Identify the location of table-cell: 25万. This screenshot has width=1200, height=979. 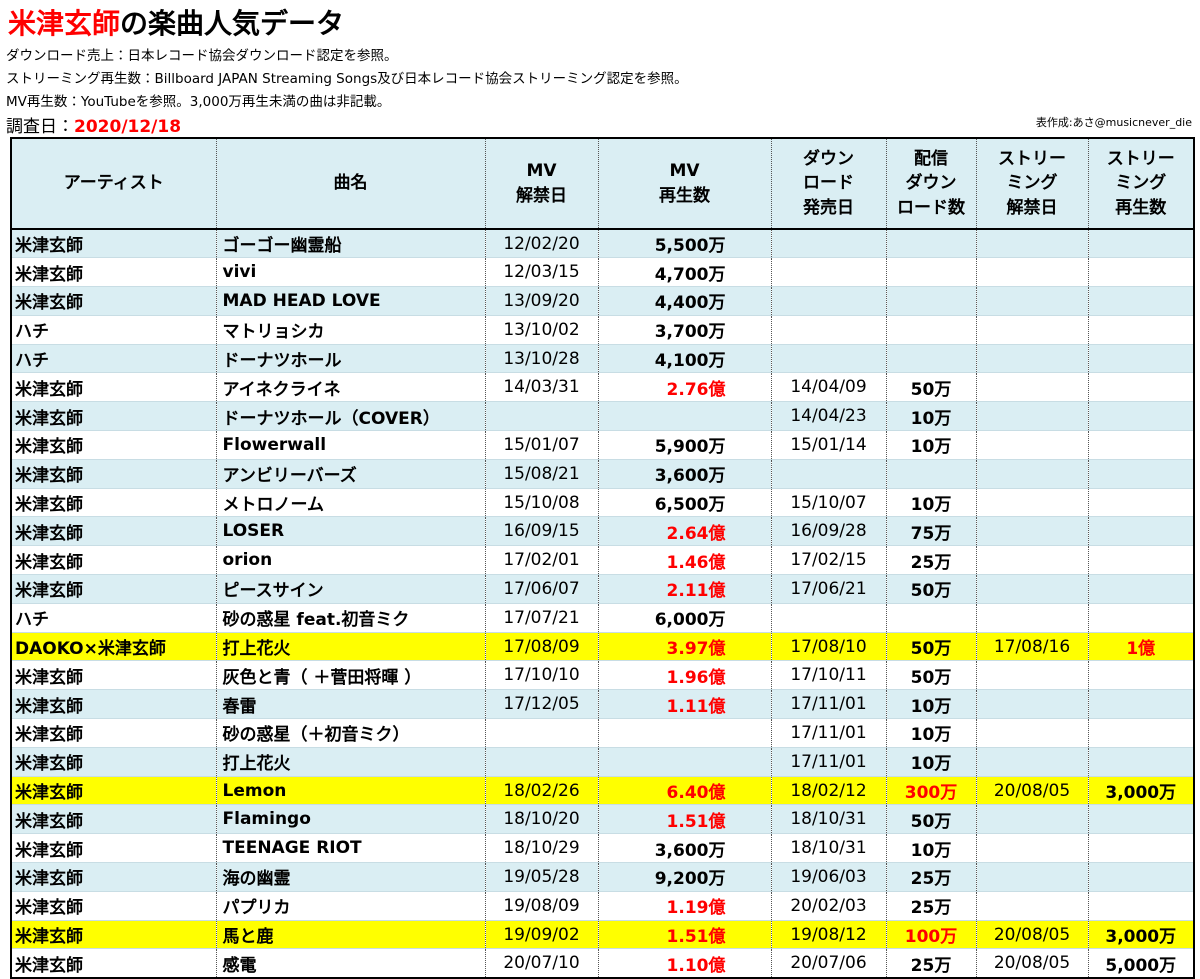
(930, 560).